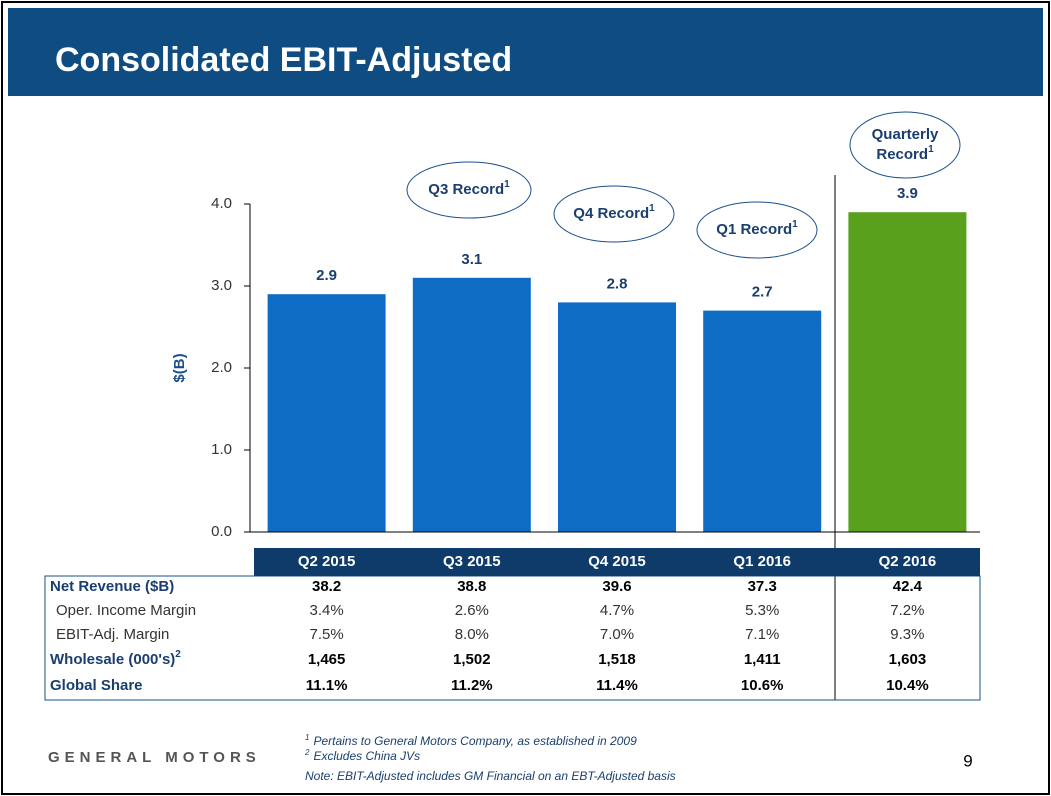 The image size is (1051, 796). I want to click on row-label: EBIT-Adj. Margin, so click(112, 634).